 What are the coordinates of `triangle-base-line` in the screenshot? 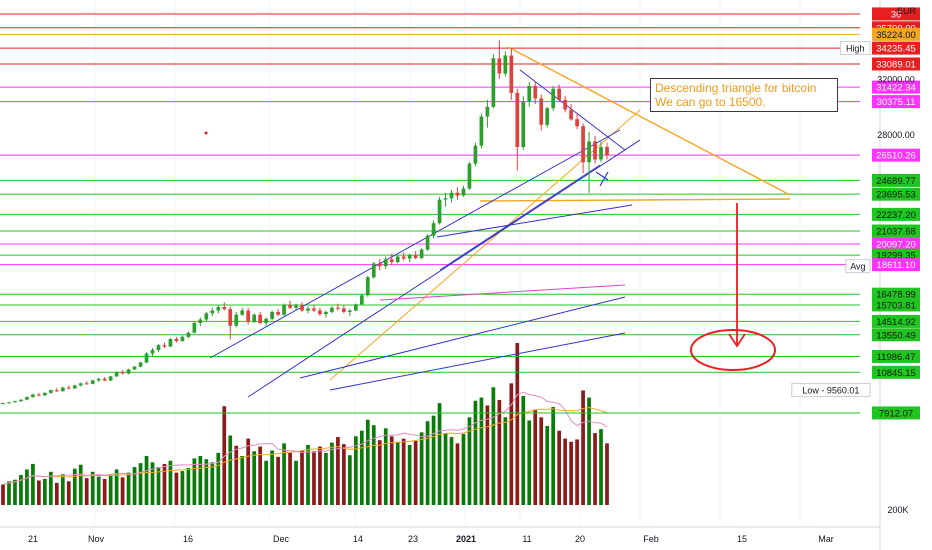 It's located at (635, 200).